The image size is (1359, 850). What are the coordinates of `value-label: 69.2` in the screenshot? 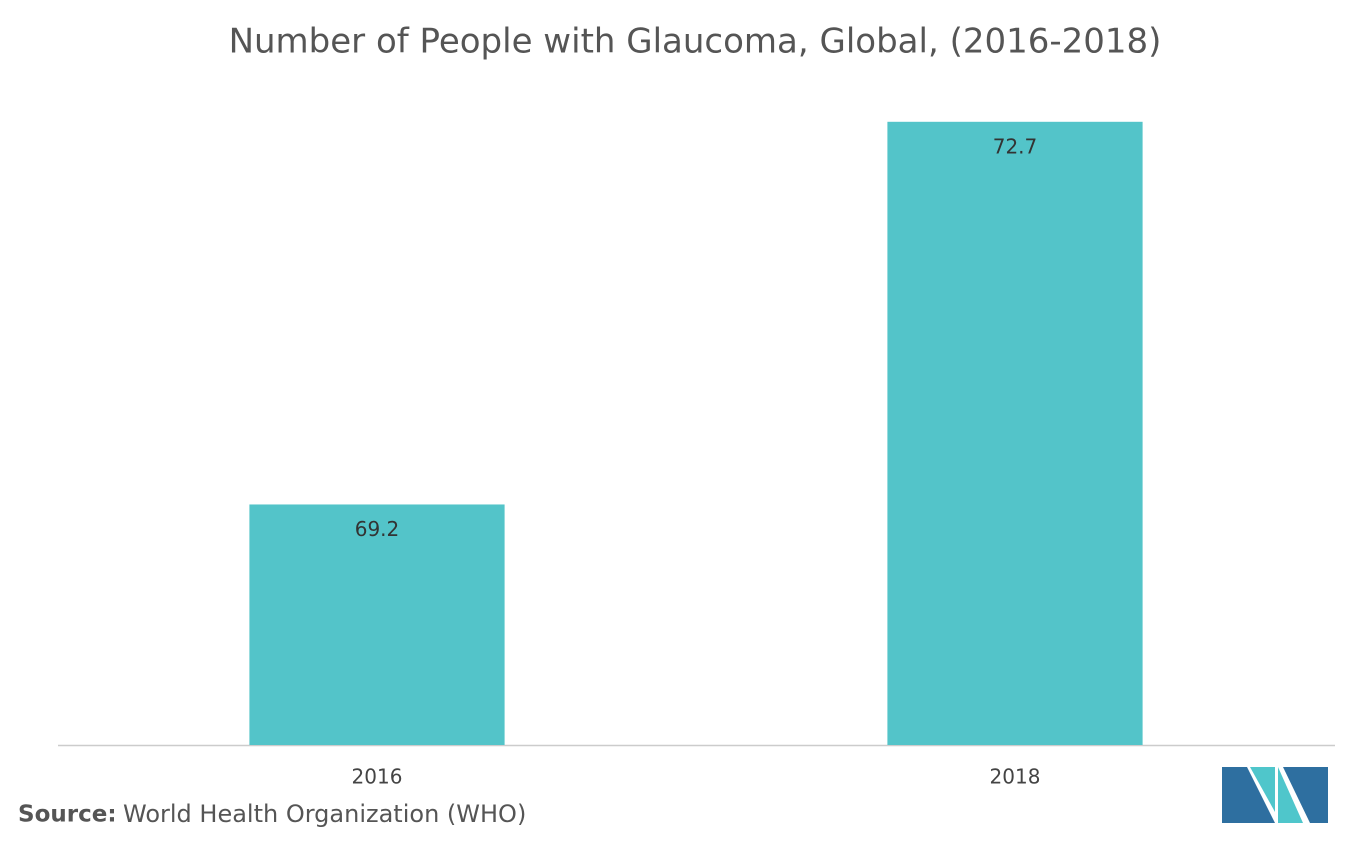 It's located at (377, 529).